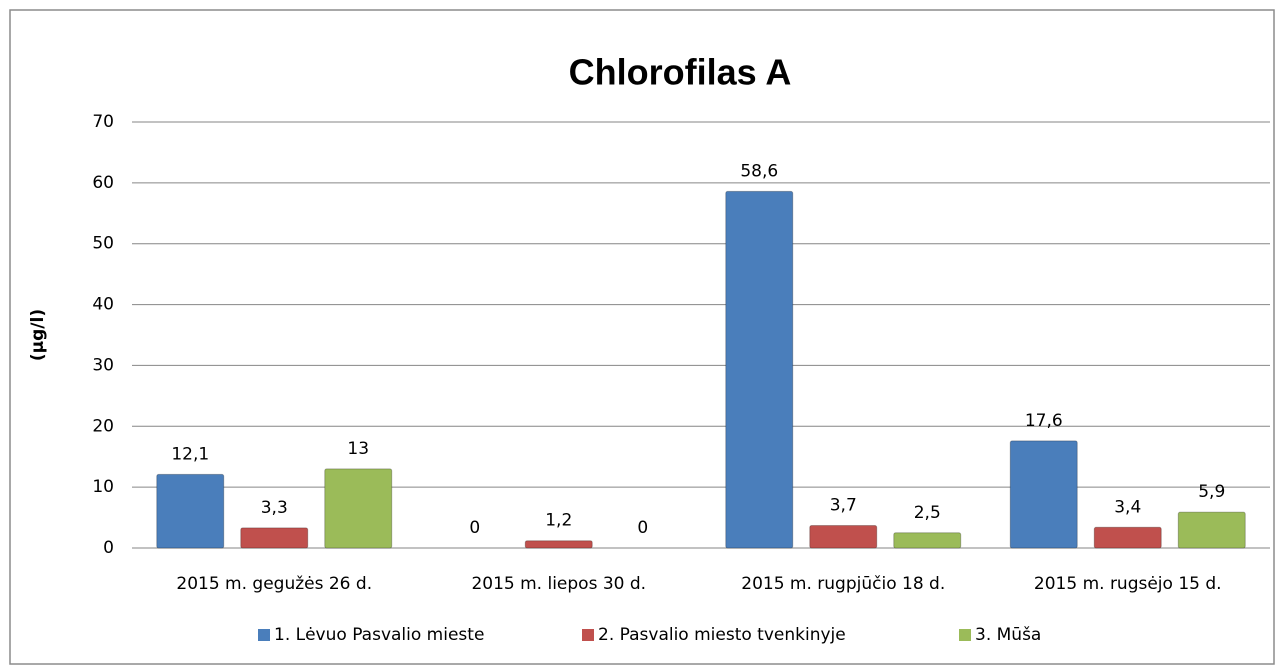 The image size is (1285, 670). Describe the element at coordinates (274, 508) in the screenshot. I see `value-label: 3,3` at that location.